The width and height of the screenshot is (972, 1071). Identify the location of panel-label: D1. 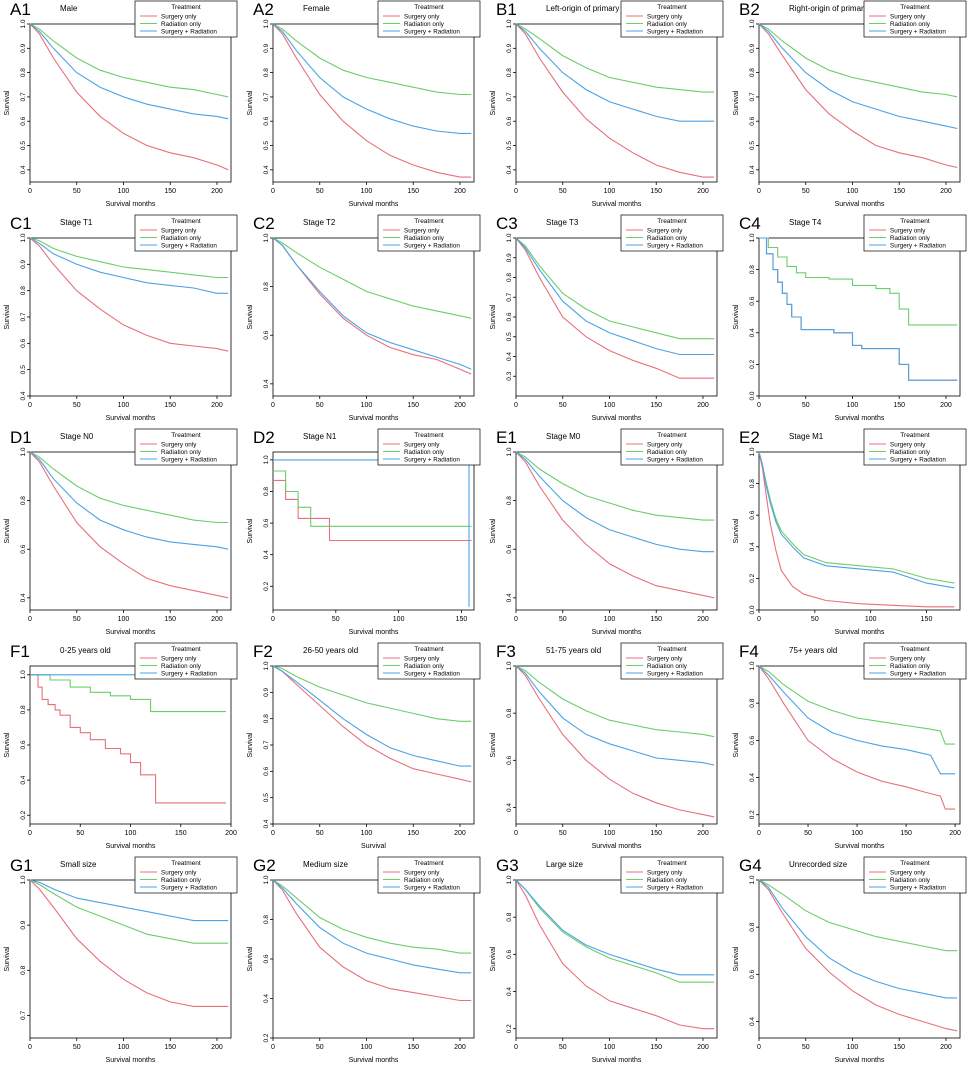
(21, 437).